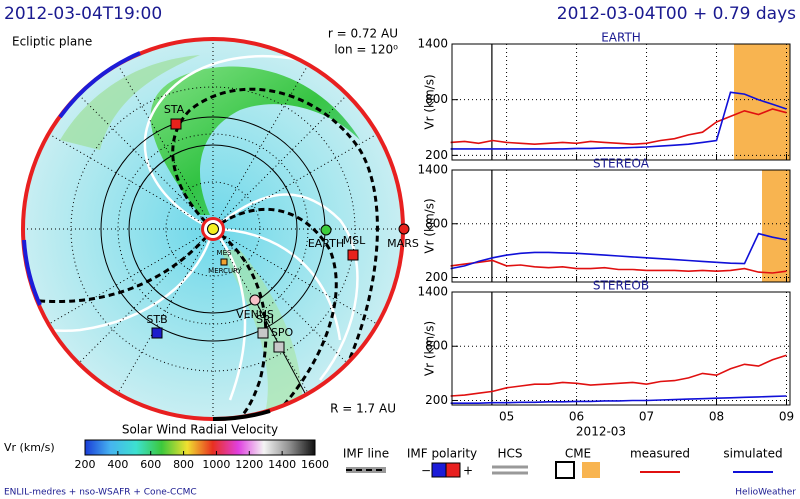 The width and height of the screenshot is (800, 499). What do you see at coordinates (315, 464) in the screenshot?
I see `tick-label: 1600` at bounding box center [315, 464].